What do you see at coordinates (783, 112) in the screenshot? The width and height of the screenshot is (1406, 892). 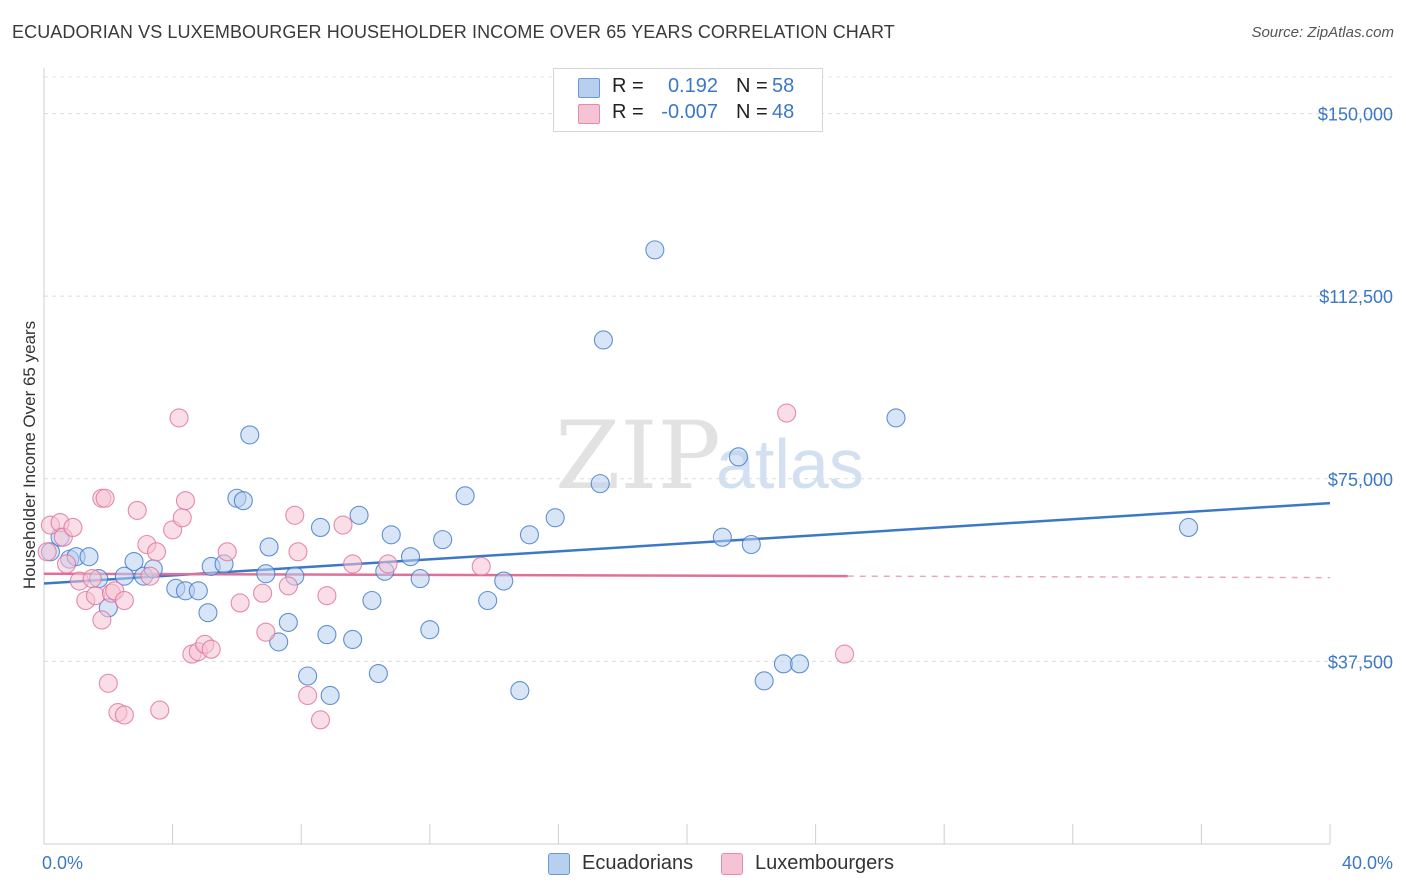 I see `legend-n-value: 48` at bounding box center [783, 112].